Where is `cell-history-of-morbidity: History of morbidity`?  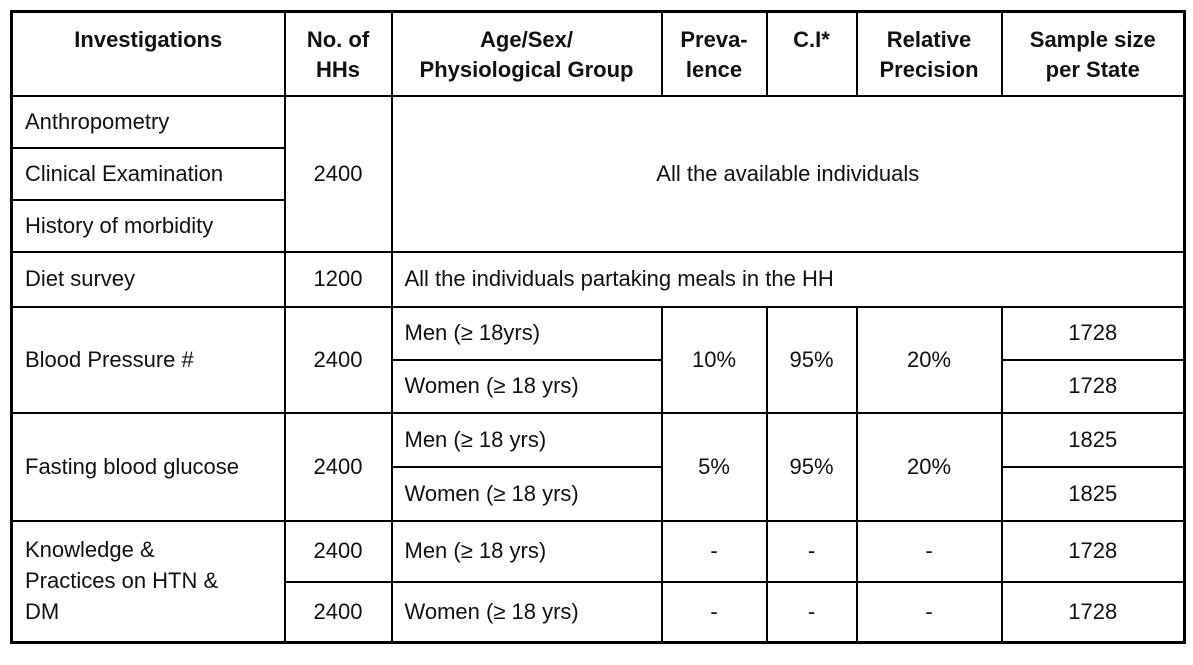 cell-history-of-morbidity: History of morbidity is located at coordinates (148, 225).